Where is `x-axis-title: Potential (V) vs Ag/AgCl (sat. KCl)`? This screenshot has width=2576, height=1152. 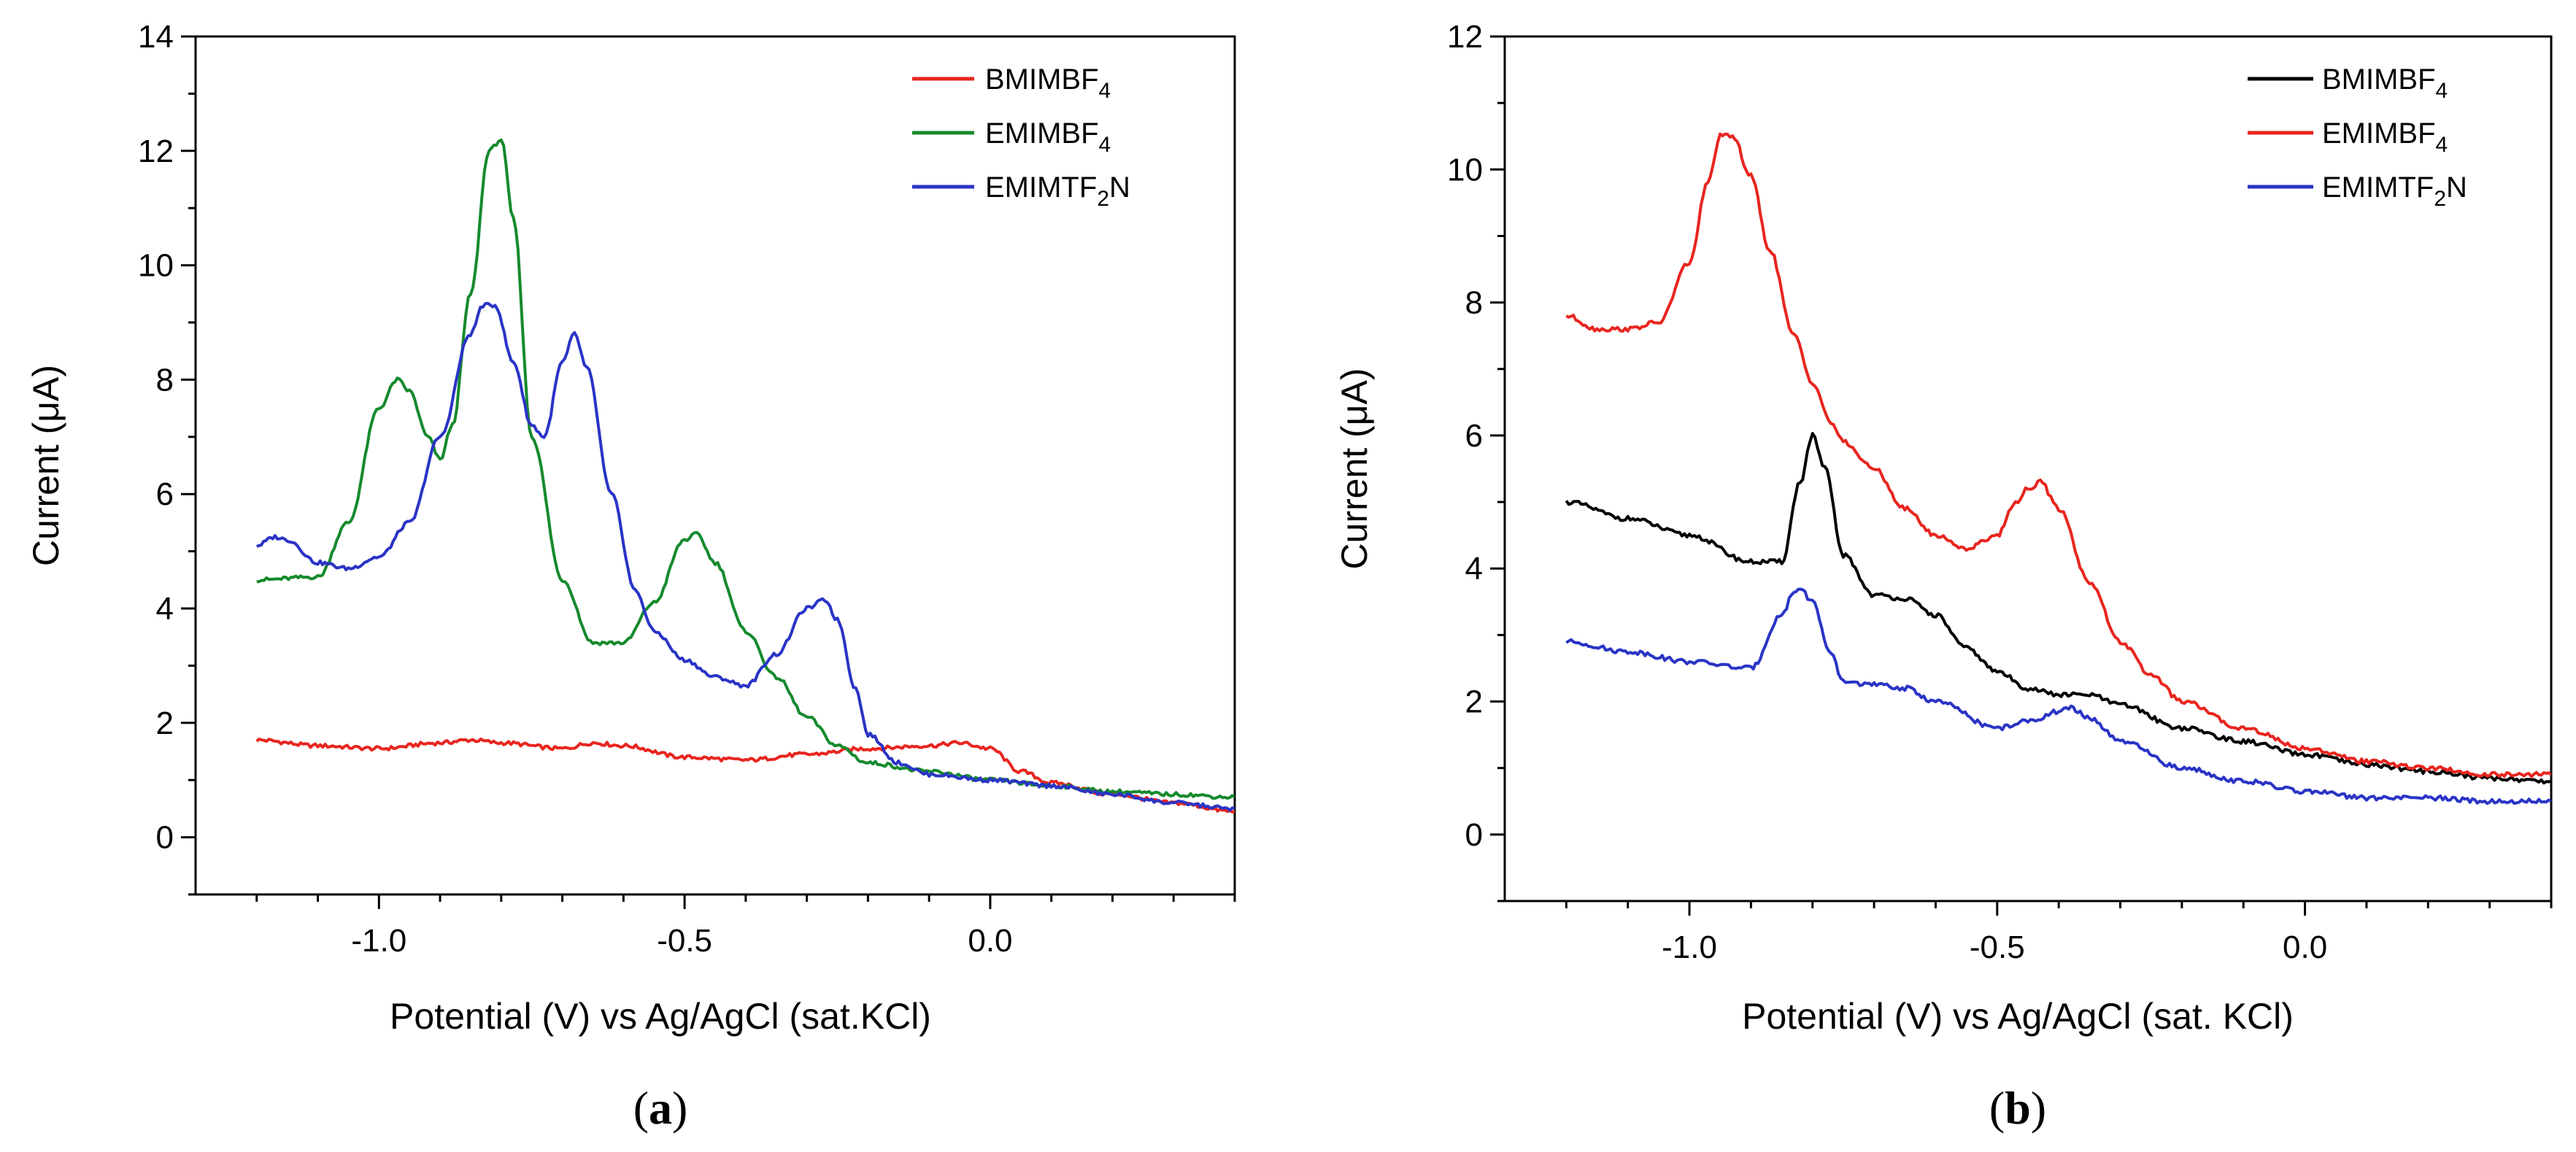 x-axis-title: Potential (V) vs Ag/AgCl (sat. KCl) is located at coordinates (2018, 1016).